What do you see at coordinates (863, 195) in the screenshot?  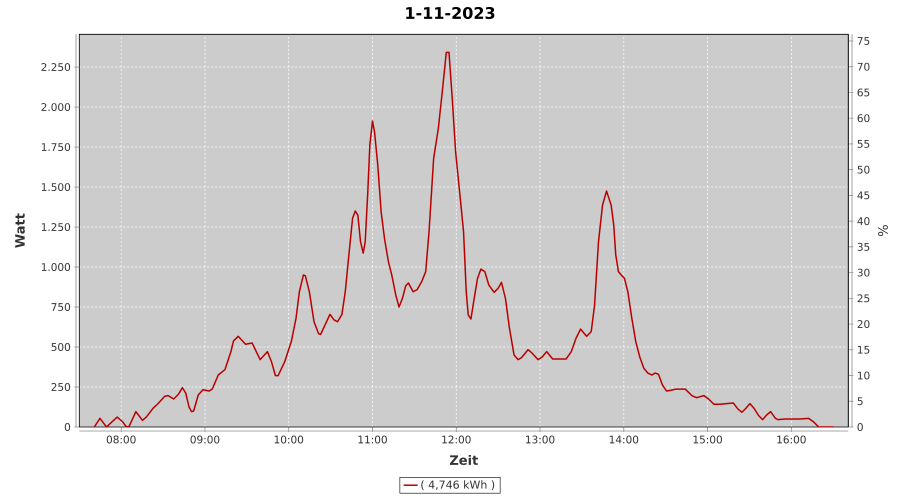 I see `y2-tick-label: 45` at bounding box center [863, 195].